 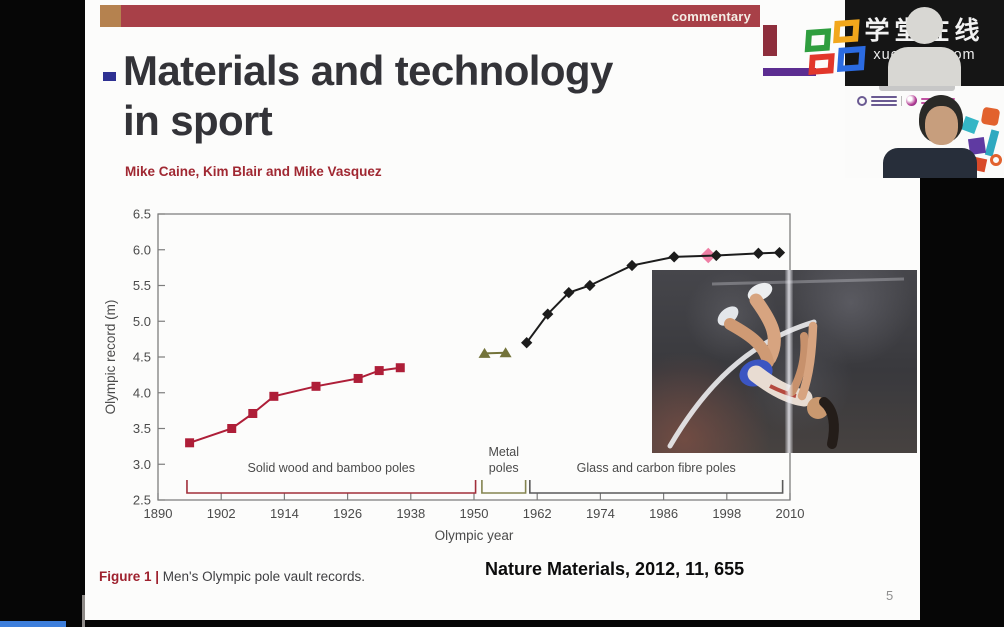 I want to click on presenter-face, so click(x=941, y=125).